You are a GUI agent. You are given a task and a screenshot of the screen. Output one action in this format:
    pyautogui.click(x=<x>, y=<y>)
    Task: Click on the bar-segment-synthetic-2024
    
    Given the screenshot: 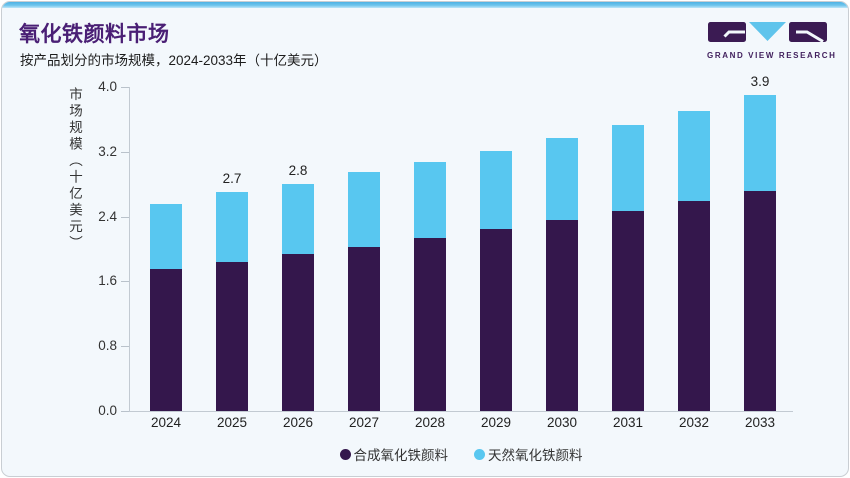 What is the action you would take?
    pyautogui.click(x=166, y=340)
    